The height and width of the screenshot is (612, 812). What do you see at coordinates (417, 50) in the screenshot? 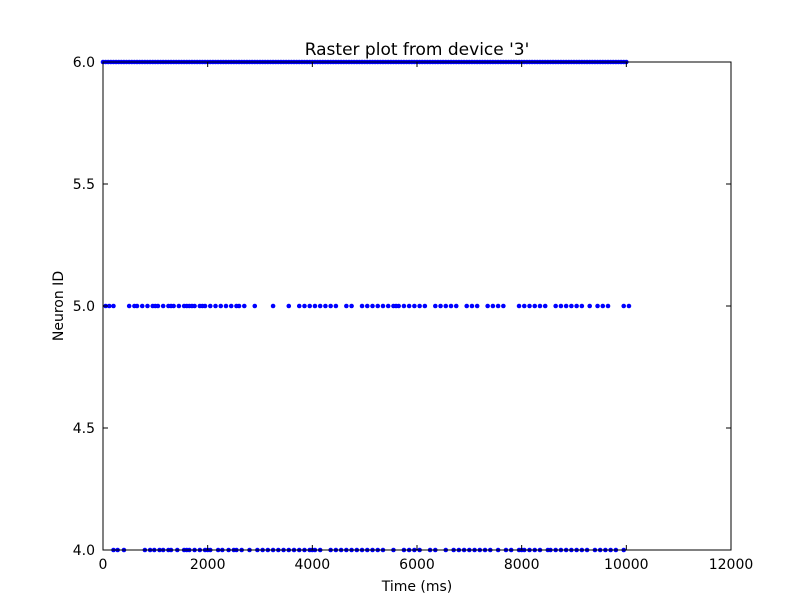
I see `chart-title: Raster plot from device '3'` at bounding box center [417, 50].